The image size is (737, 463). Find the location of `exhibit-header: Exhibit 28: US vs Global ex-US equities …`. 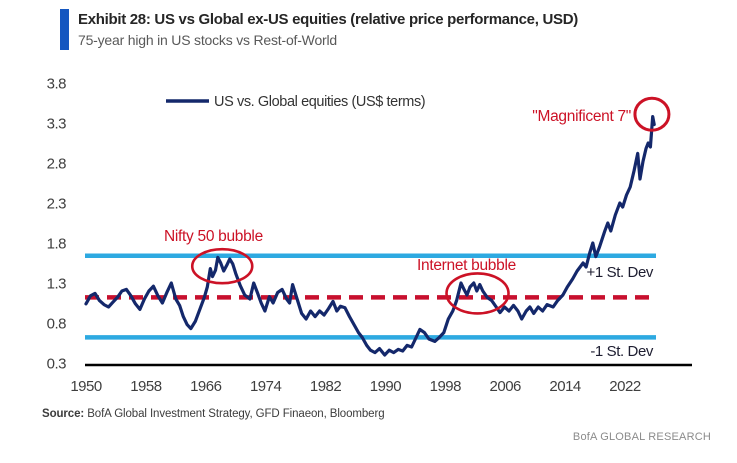

exhibit-header: Exhibit 28: US vs Global ex-US equities … is located at coordinates (319, 29).